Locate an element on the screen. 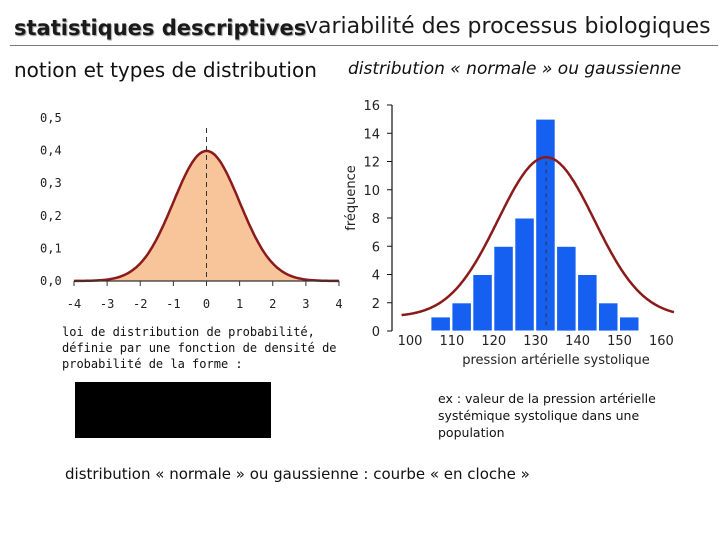  left-x-tick-label: 3 is located at coordinates (305, 304).